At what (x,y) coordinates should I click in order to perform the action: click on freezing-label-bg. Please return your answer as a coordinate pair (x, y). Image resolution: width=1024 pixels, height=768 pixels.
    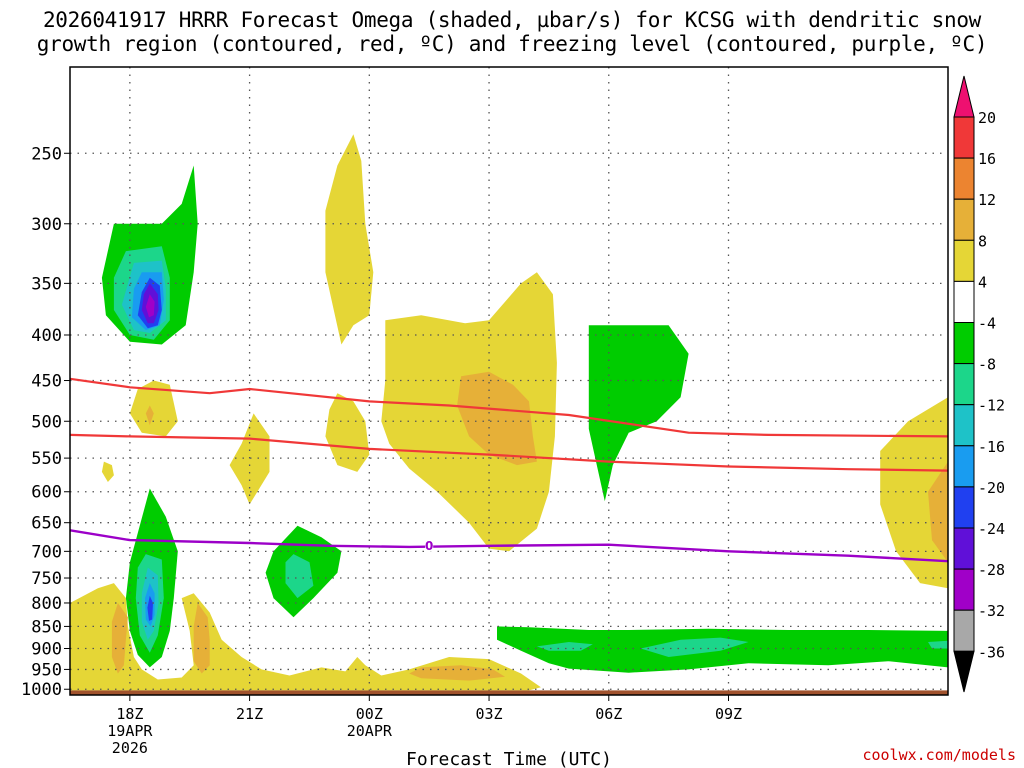
    Looking at the image, I should click on (429, 545).